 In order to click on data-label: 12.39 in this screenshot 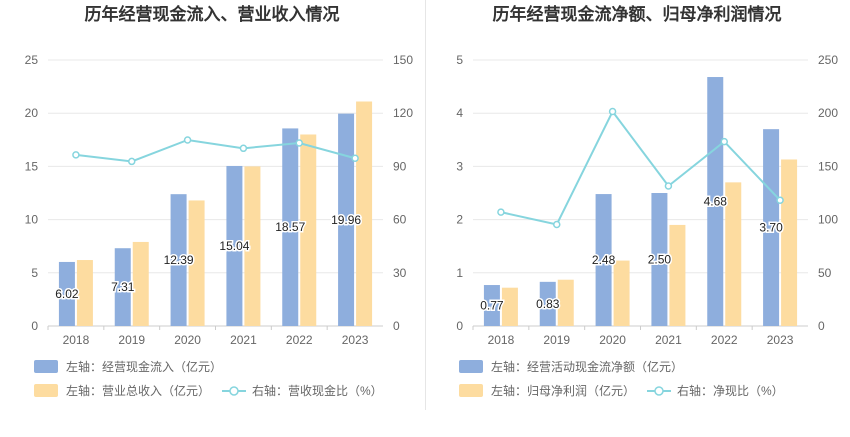, I will do `click(179, 260)`.